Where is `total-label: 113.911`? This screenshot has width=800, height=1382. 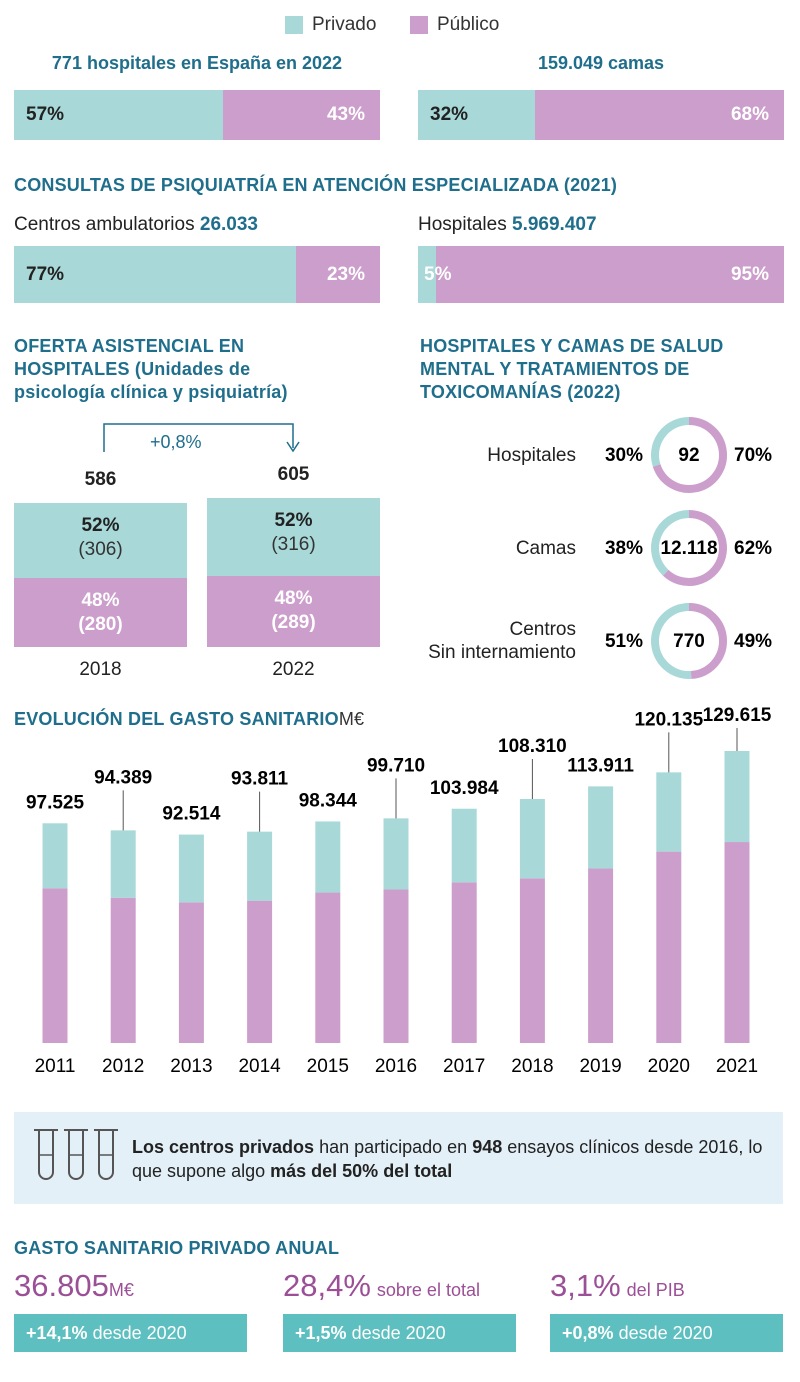
total-label: 113.911 is located at coordinates (600, 765).